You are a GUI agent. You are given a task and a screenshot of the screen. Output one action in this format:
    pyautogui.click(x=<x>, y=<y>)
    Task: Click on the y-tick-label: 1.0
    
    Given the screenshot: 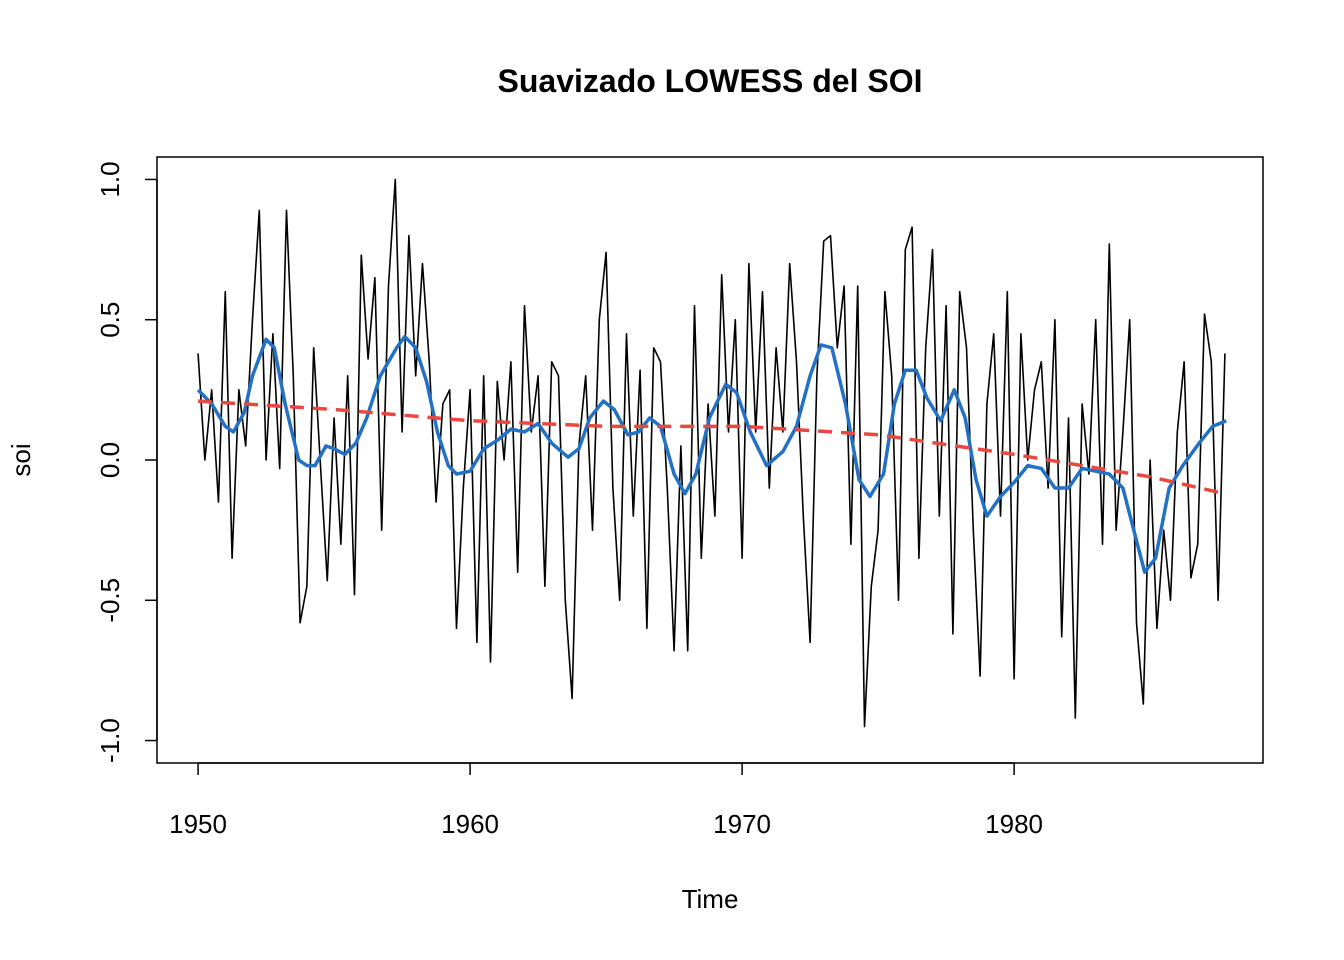 What is the action you would take?
    pyautogui.click(x=110, y=179)
    